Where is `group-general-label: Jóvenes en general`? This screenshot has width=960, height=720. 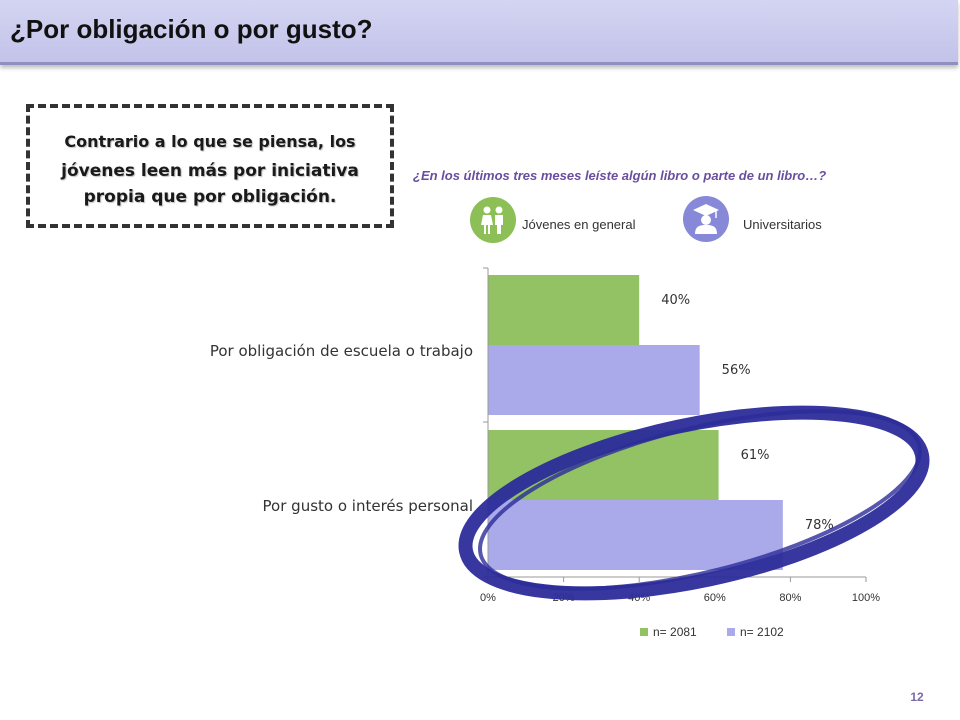
group-general-label: Jóvenes en general is located at coordinates (579, 224).